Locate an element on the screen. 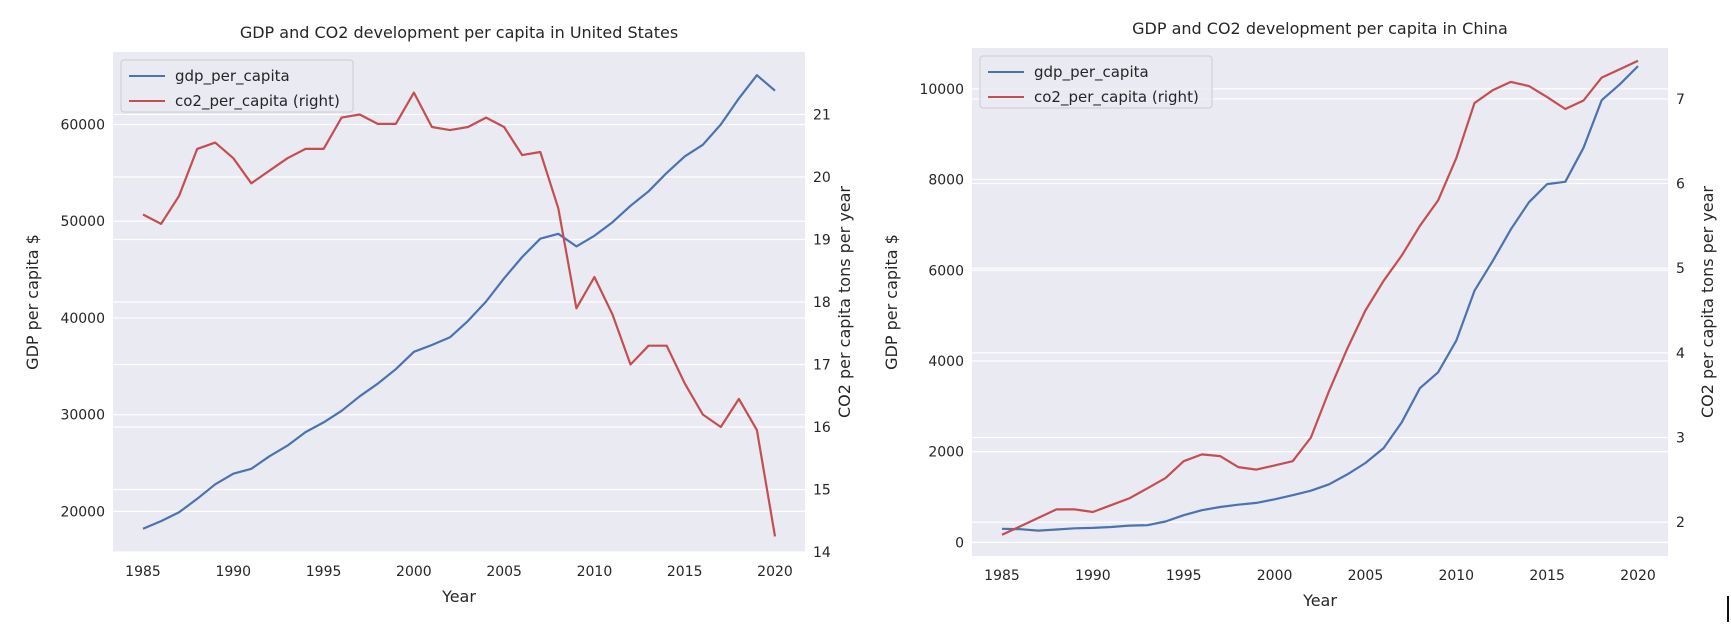 Image resolution: width=1731 pixels, height=634 pixels. y-tick-label: 60000 is located at coordinates (82, 126).